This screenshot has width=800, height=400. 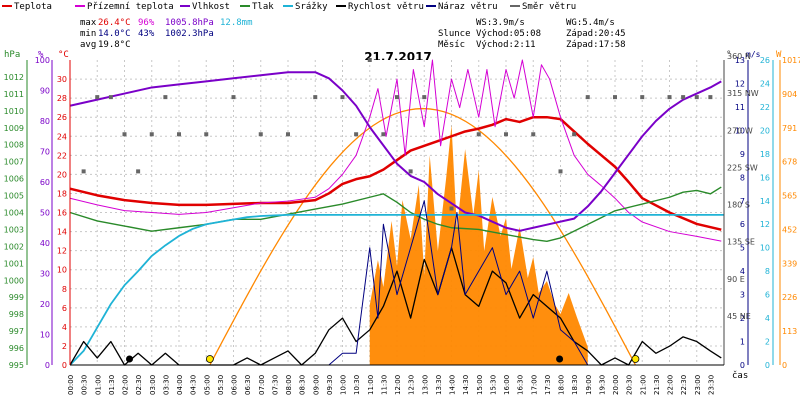 I want to click on x-tick-label: 20:30, so click(x=630, y=385).